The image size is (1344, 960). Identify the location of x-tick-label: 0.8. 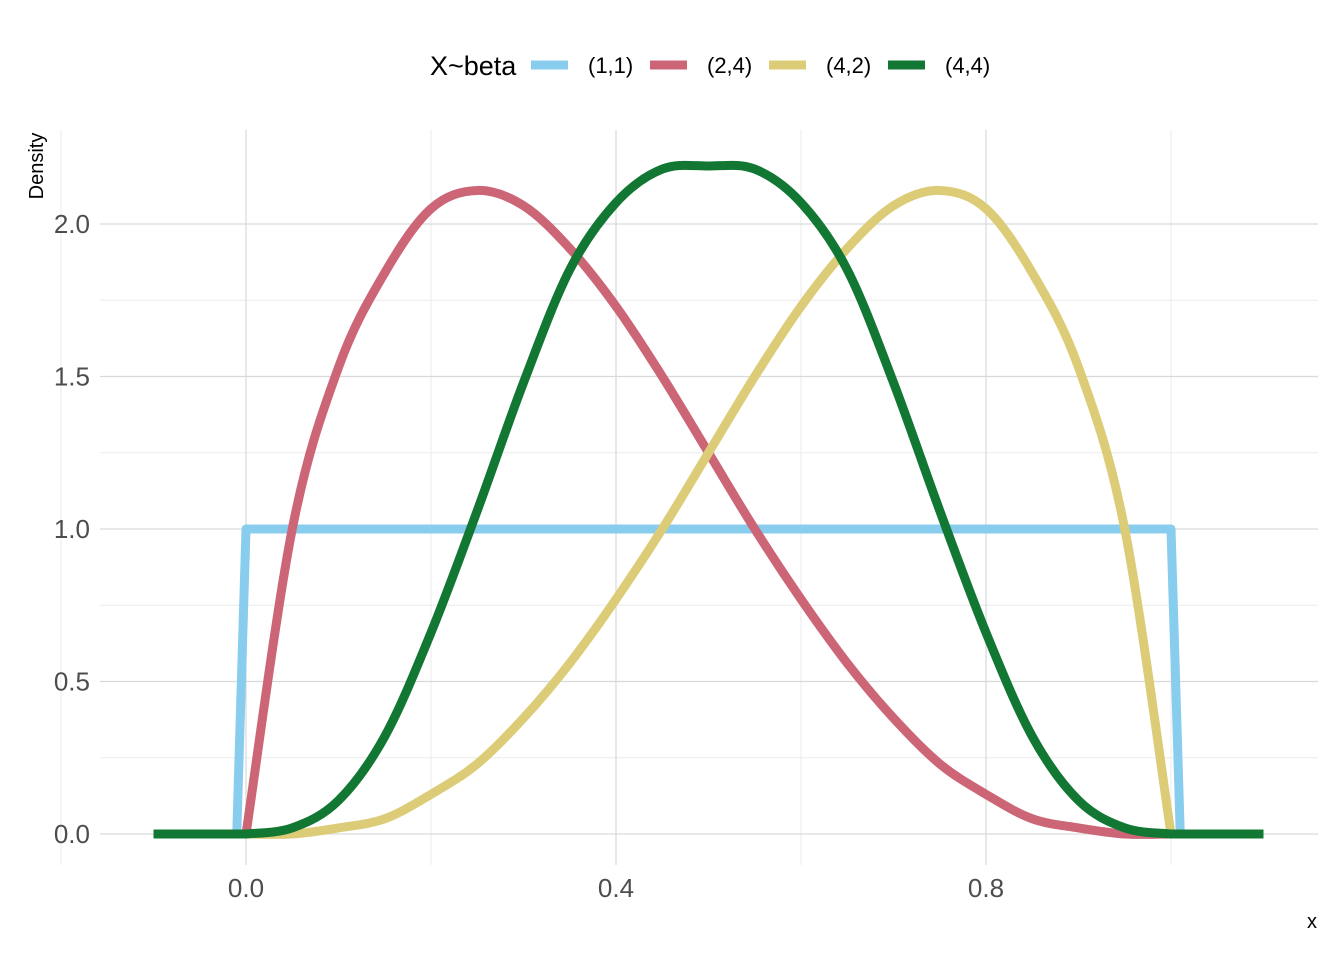
(986, 888).